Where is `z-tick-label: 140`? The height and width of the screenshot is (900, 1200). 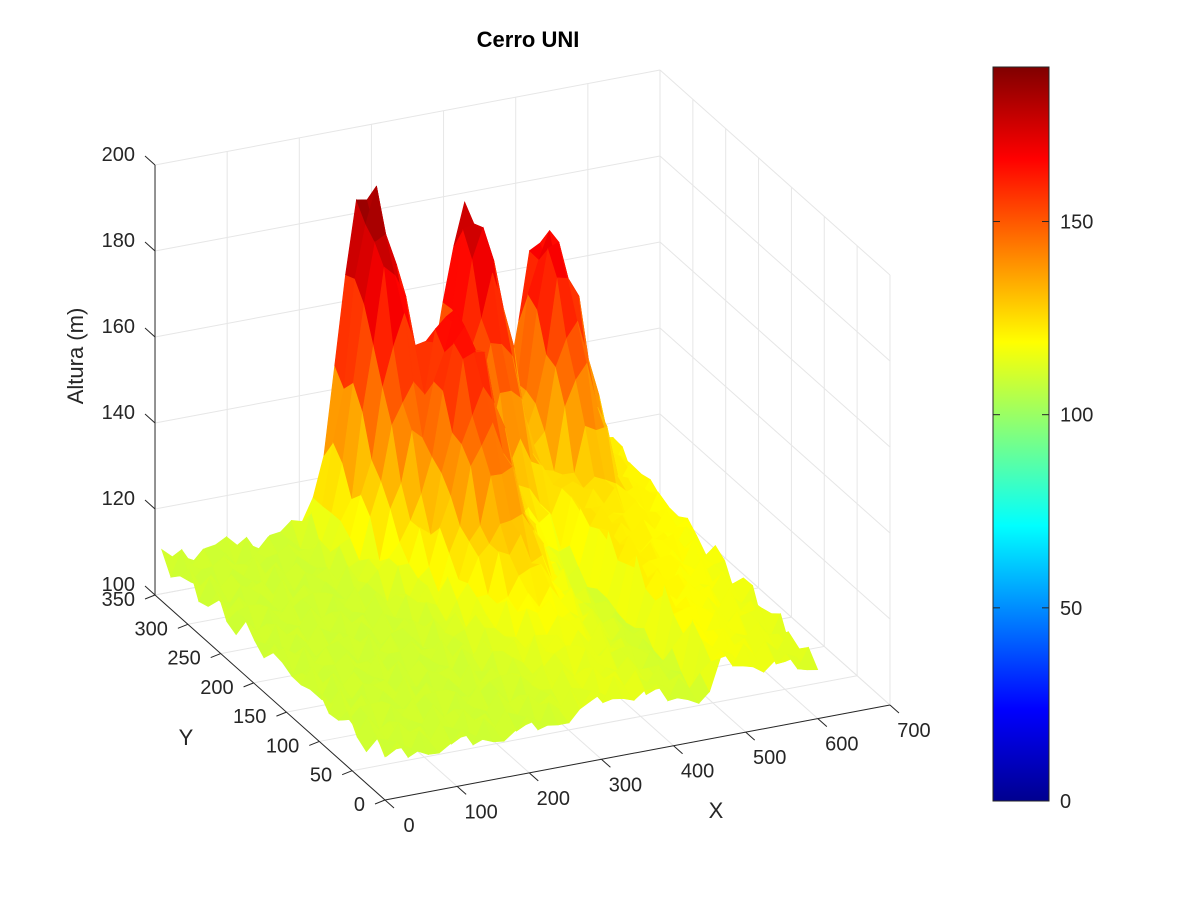
z-tick-label: 140 is located at coordinates (118, 413).